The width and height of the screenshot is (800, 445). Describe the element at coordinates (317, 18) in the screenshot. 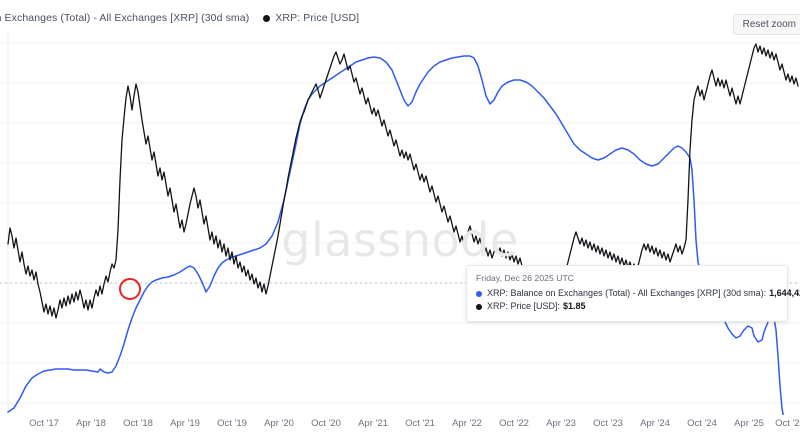

I see `legend-label-xrp-price: XRP: Price [USD]` at that location.